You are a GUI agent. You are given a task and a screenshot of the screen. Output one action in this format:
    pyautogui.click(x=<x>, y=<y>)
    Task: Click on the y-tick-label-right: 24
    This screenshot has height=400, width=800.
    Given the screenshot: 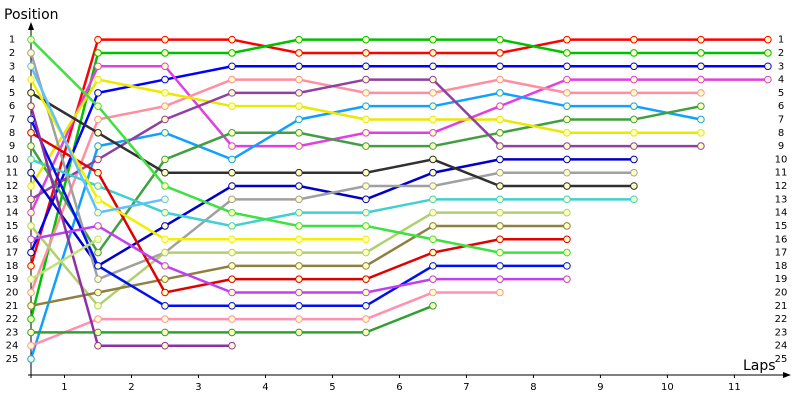 What is the action you would take?
    pyautogui.click(x=781, y=346)
    